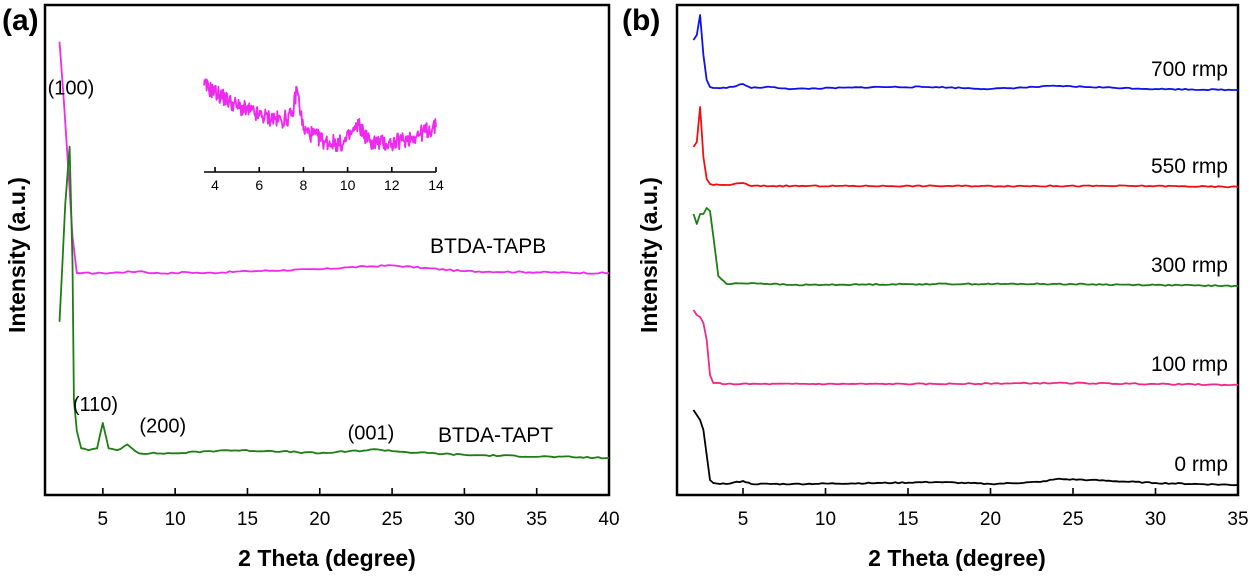 The height and width of the screenshot is (576, 1255). What do you see at coordinates (20, 20) in the screenshot?
I see `panel-a-label: (a)` at bounding box center [20, 20].